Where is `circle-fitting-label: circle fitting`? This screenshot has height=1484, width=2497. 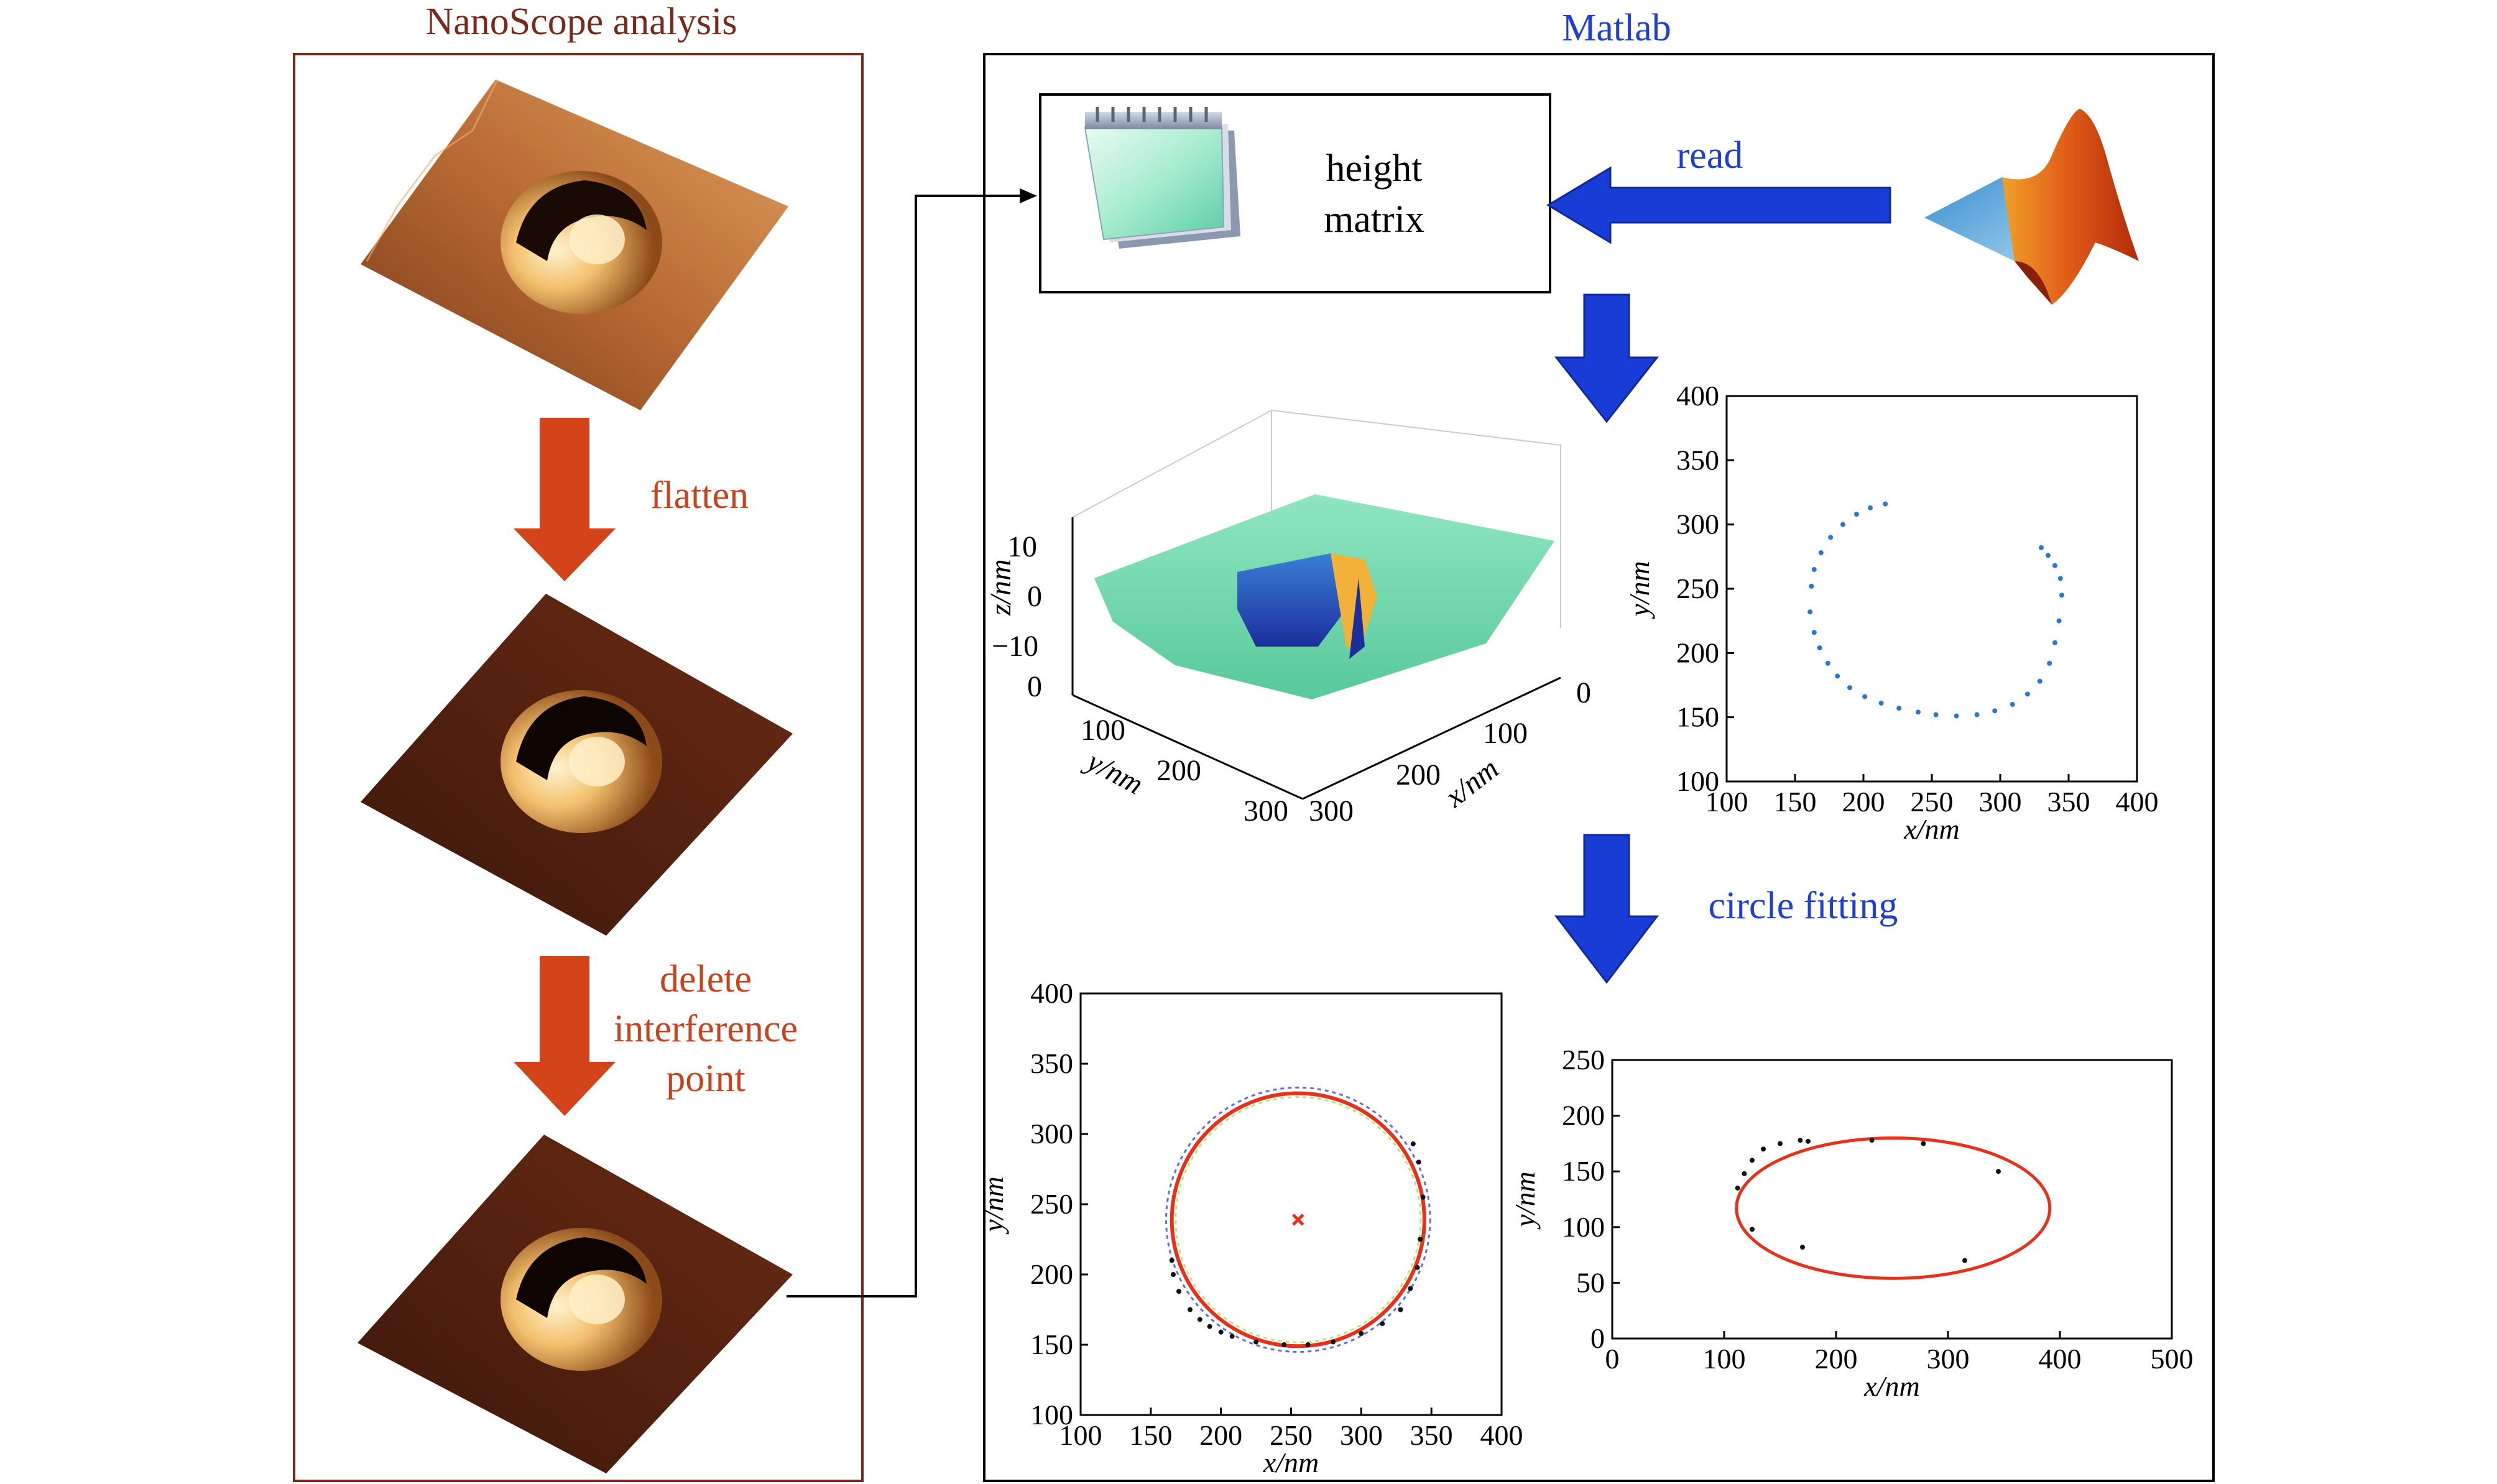 circle-fitting-label: circle fitting is located at coordinates (1803, 906).